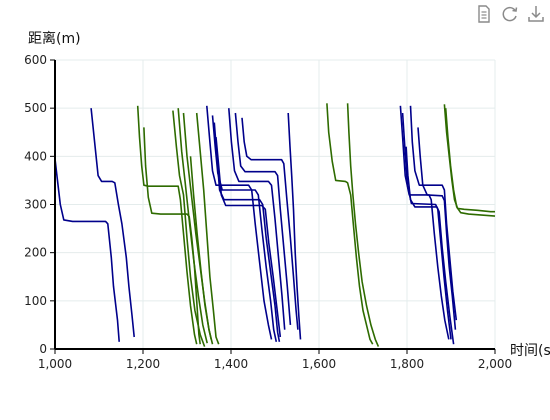  I want to click on x-tick-label: 1,400, so click(231, 364).